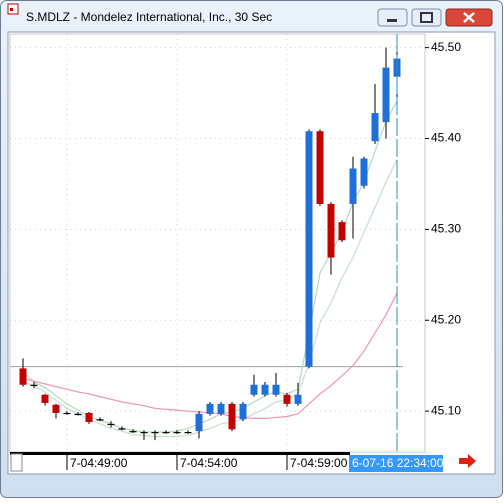 This screenshot has height=504, width=504. What do you see at coordinates (446, 138) in the screenshot?
I see `y-tick-label: 45.40` at bounding box center [446, 138].